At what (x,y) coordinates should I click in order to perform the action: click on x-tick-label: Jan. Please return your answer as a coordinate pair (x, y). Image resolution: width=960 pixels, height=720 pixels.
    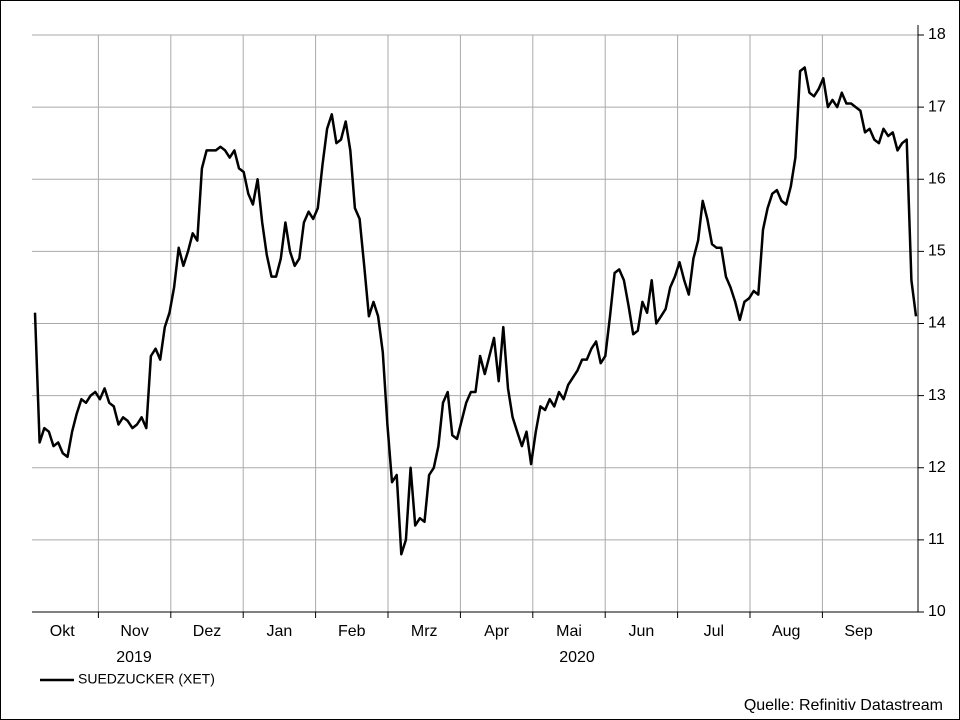
    Looking at the image, I should click on (280, 631).